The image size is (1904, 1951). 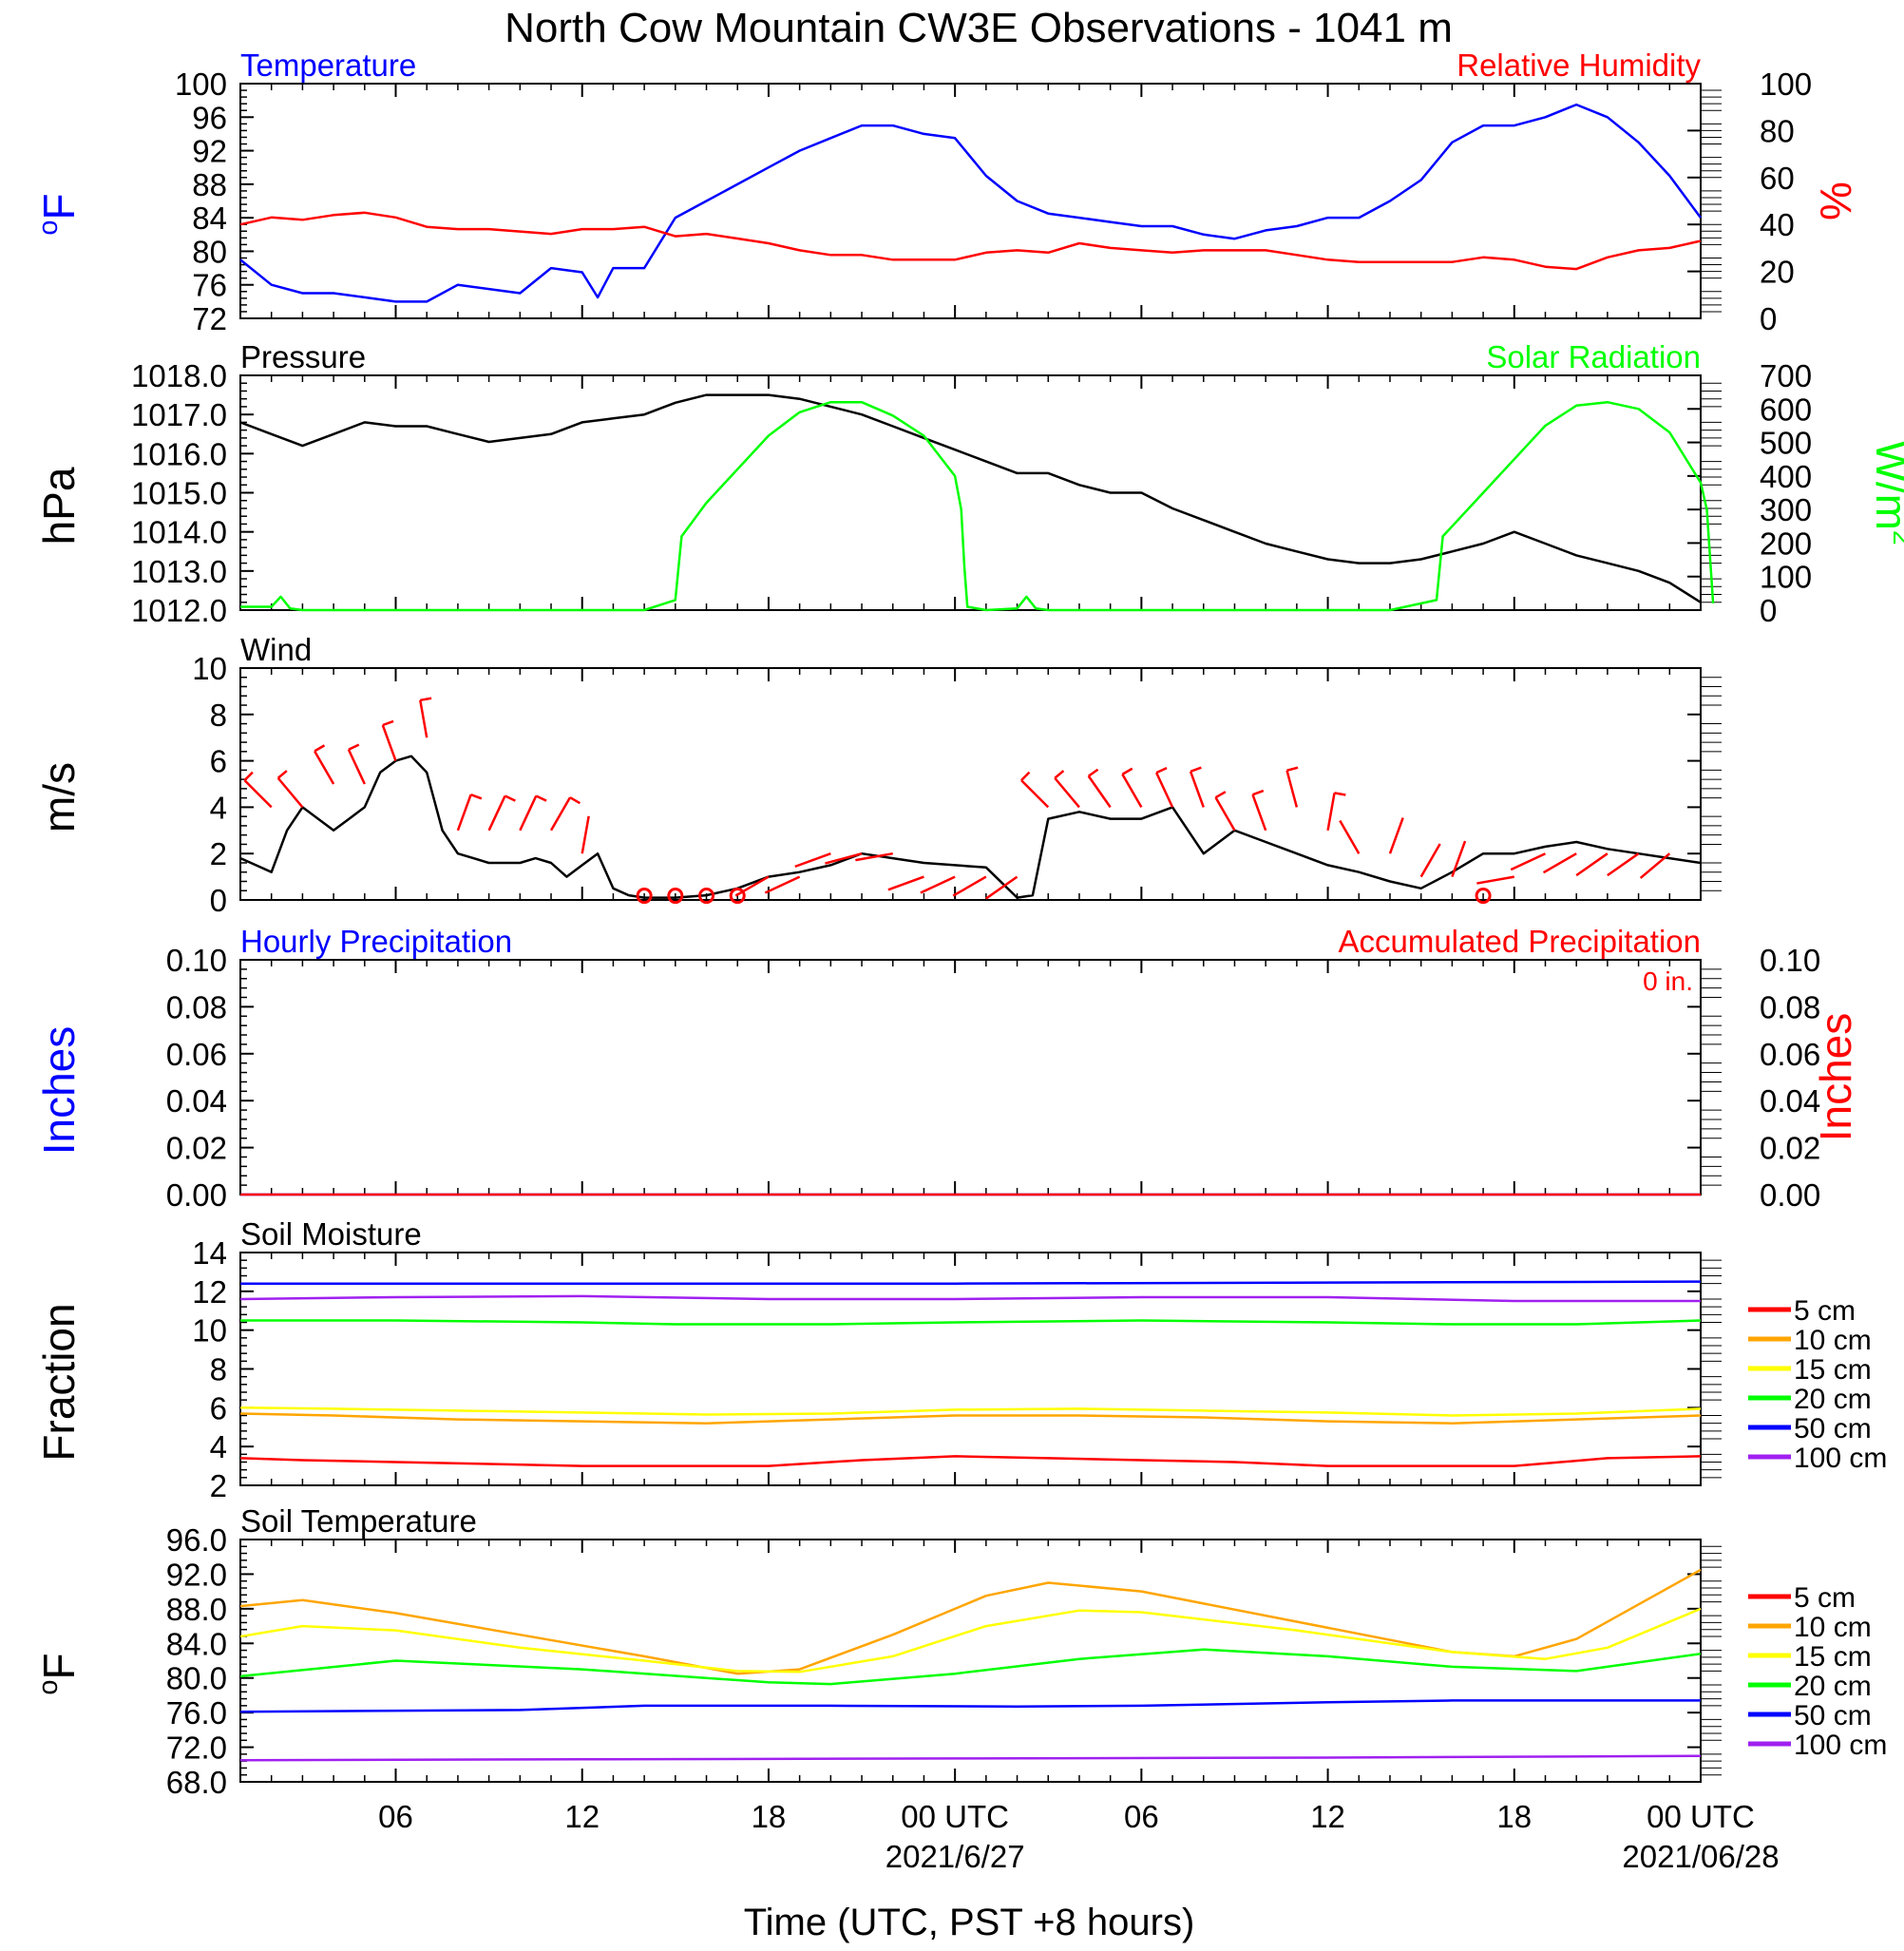 What do you see at coordinates (955, 1856) in the screenshot?
I see `x-date-label: 2021/6/27` at bounding box center [955, 1856].